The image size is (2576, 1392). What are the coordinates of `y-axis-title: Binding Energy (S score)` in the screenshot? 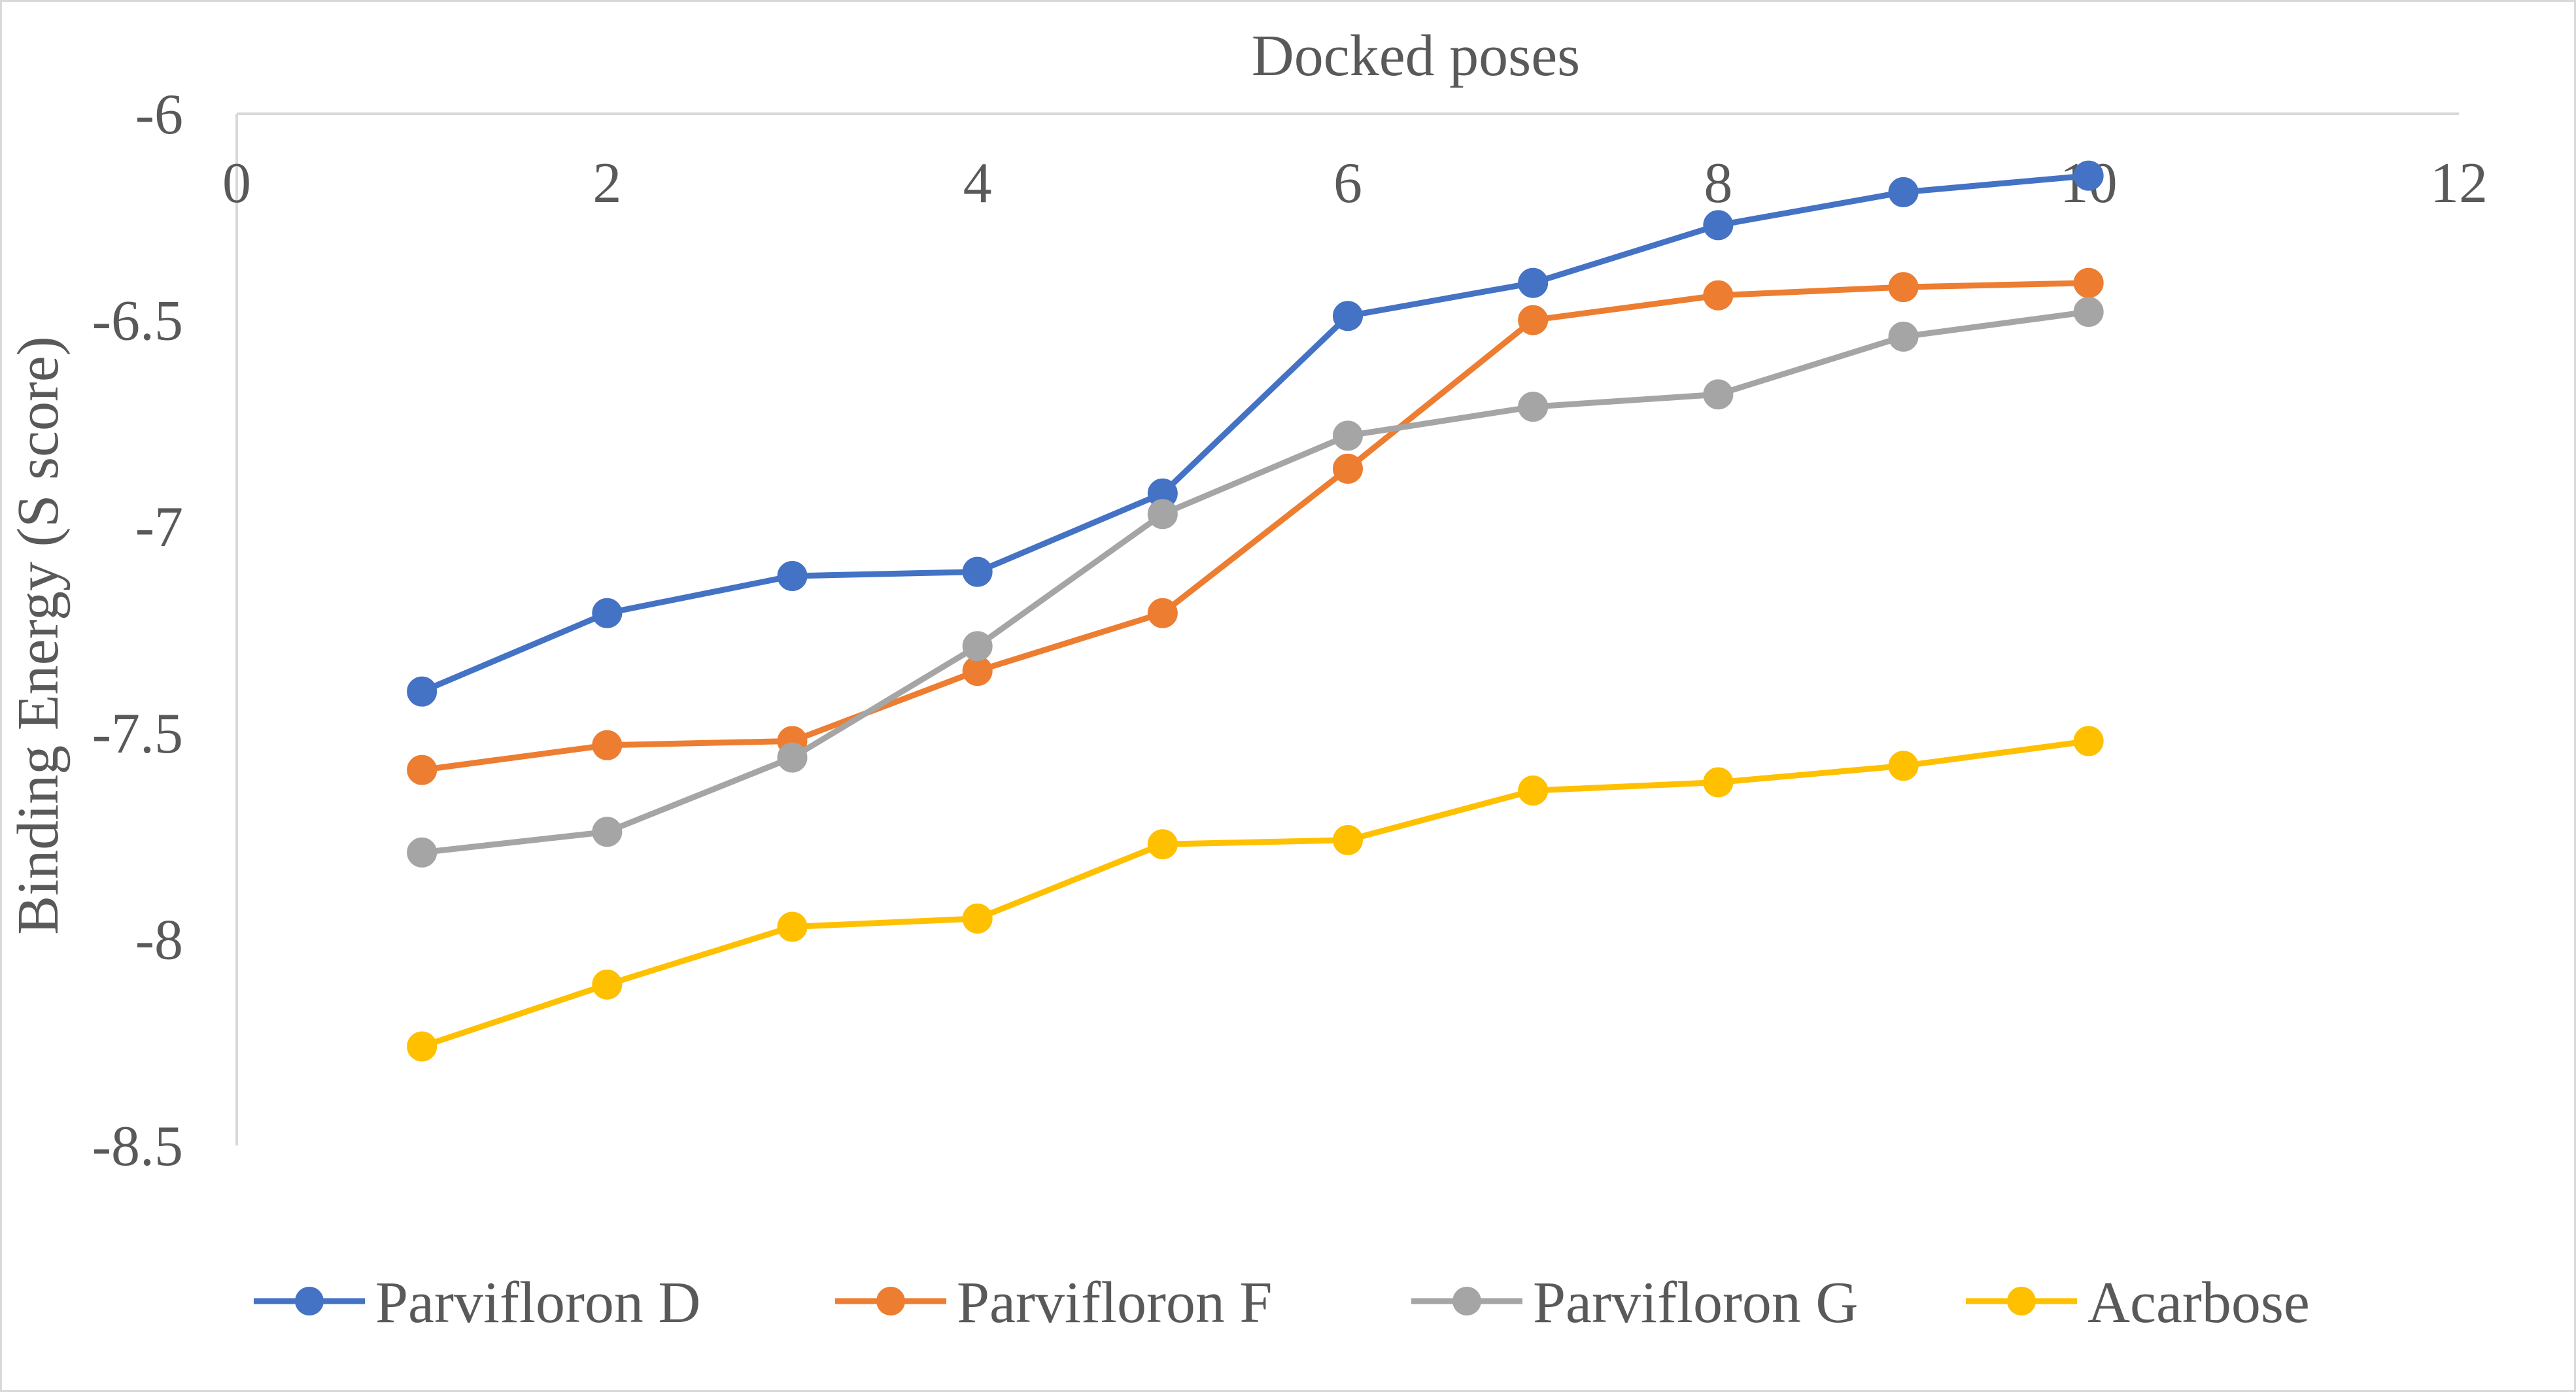 It's located at (39, 635).